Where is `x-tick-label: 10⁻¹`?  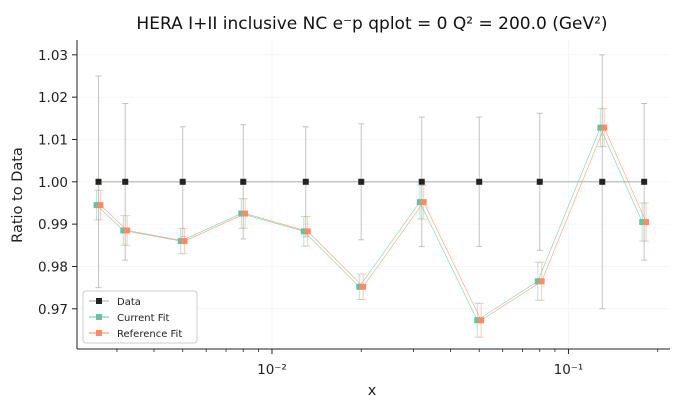 x-tick-label: 10⁻¹ is located at coordinates (569, 370).